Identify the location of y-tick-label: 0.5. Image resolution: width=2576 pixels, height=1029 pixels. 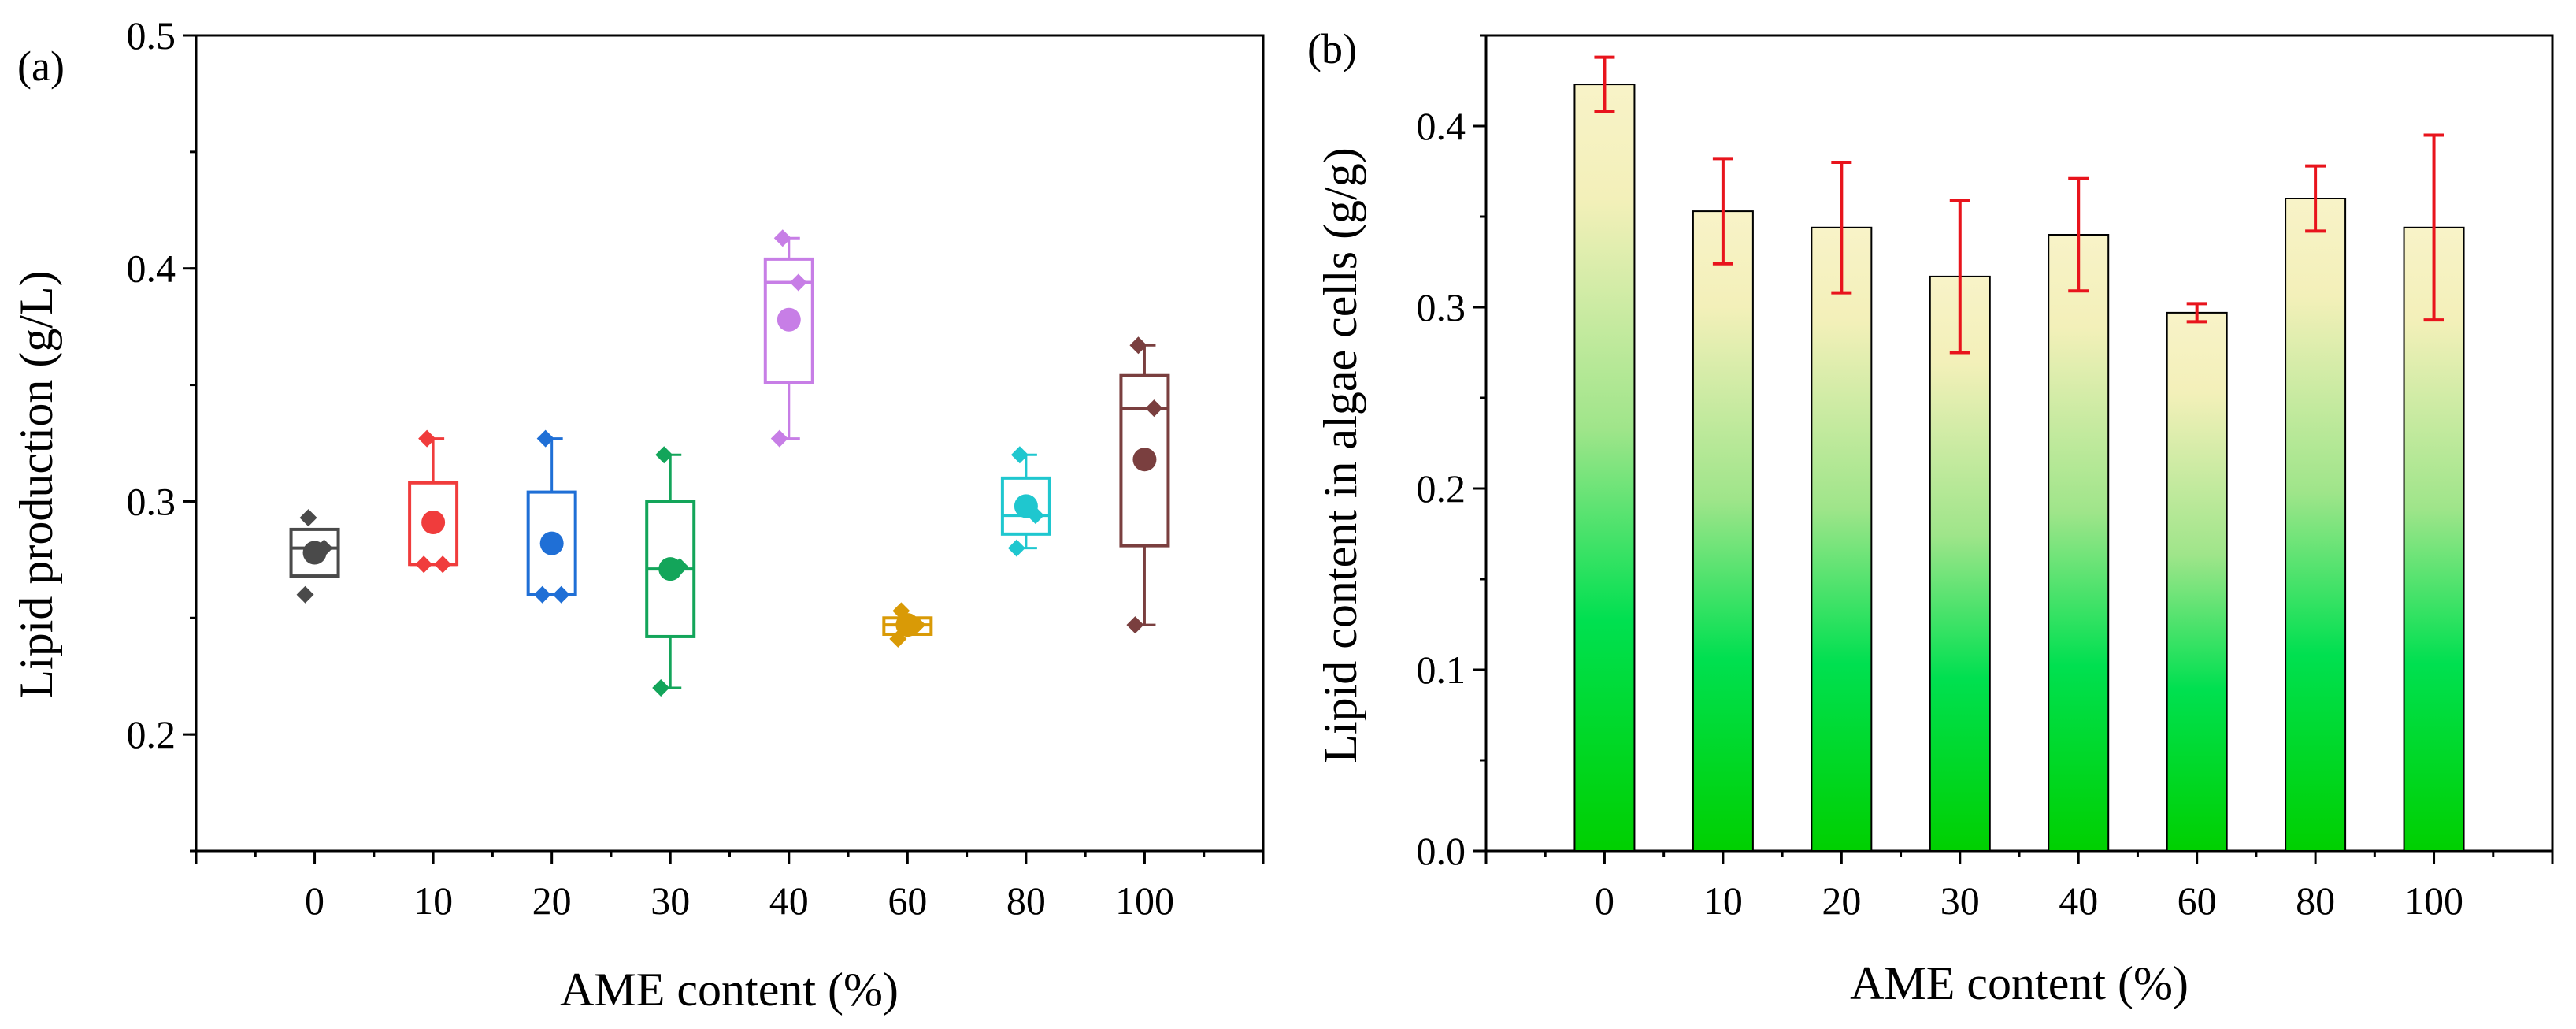
(151, 35).